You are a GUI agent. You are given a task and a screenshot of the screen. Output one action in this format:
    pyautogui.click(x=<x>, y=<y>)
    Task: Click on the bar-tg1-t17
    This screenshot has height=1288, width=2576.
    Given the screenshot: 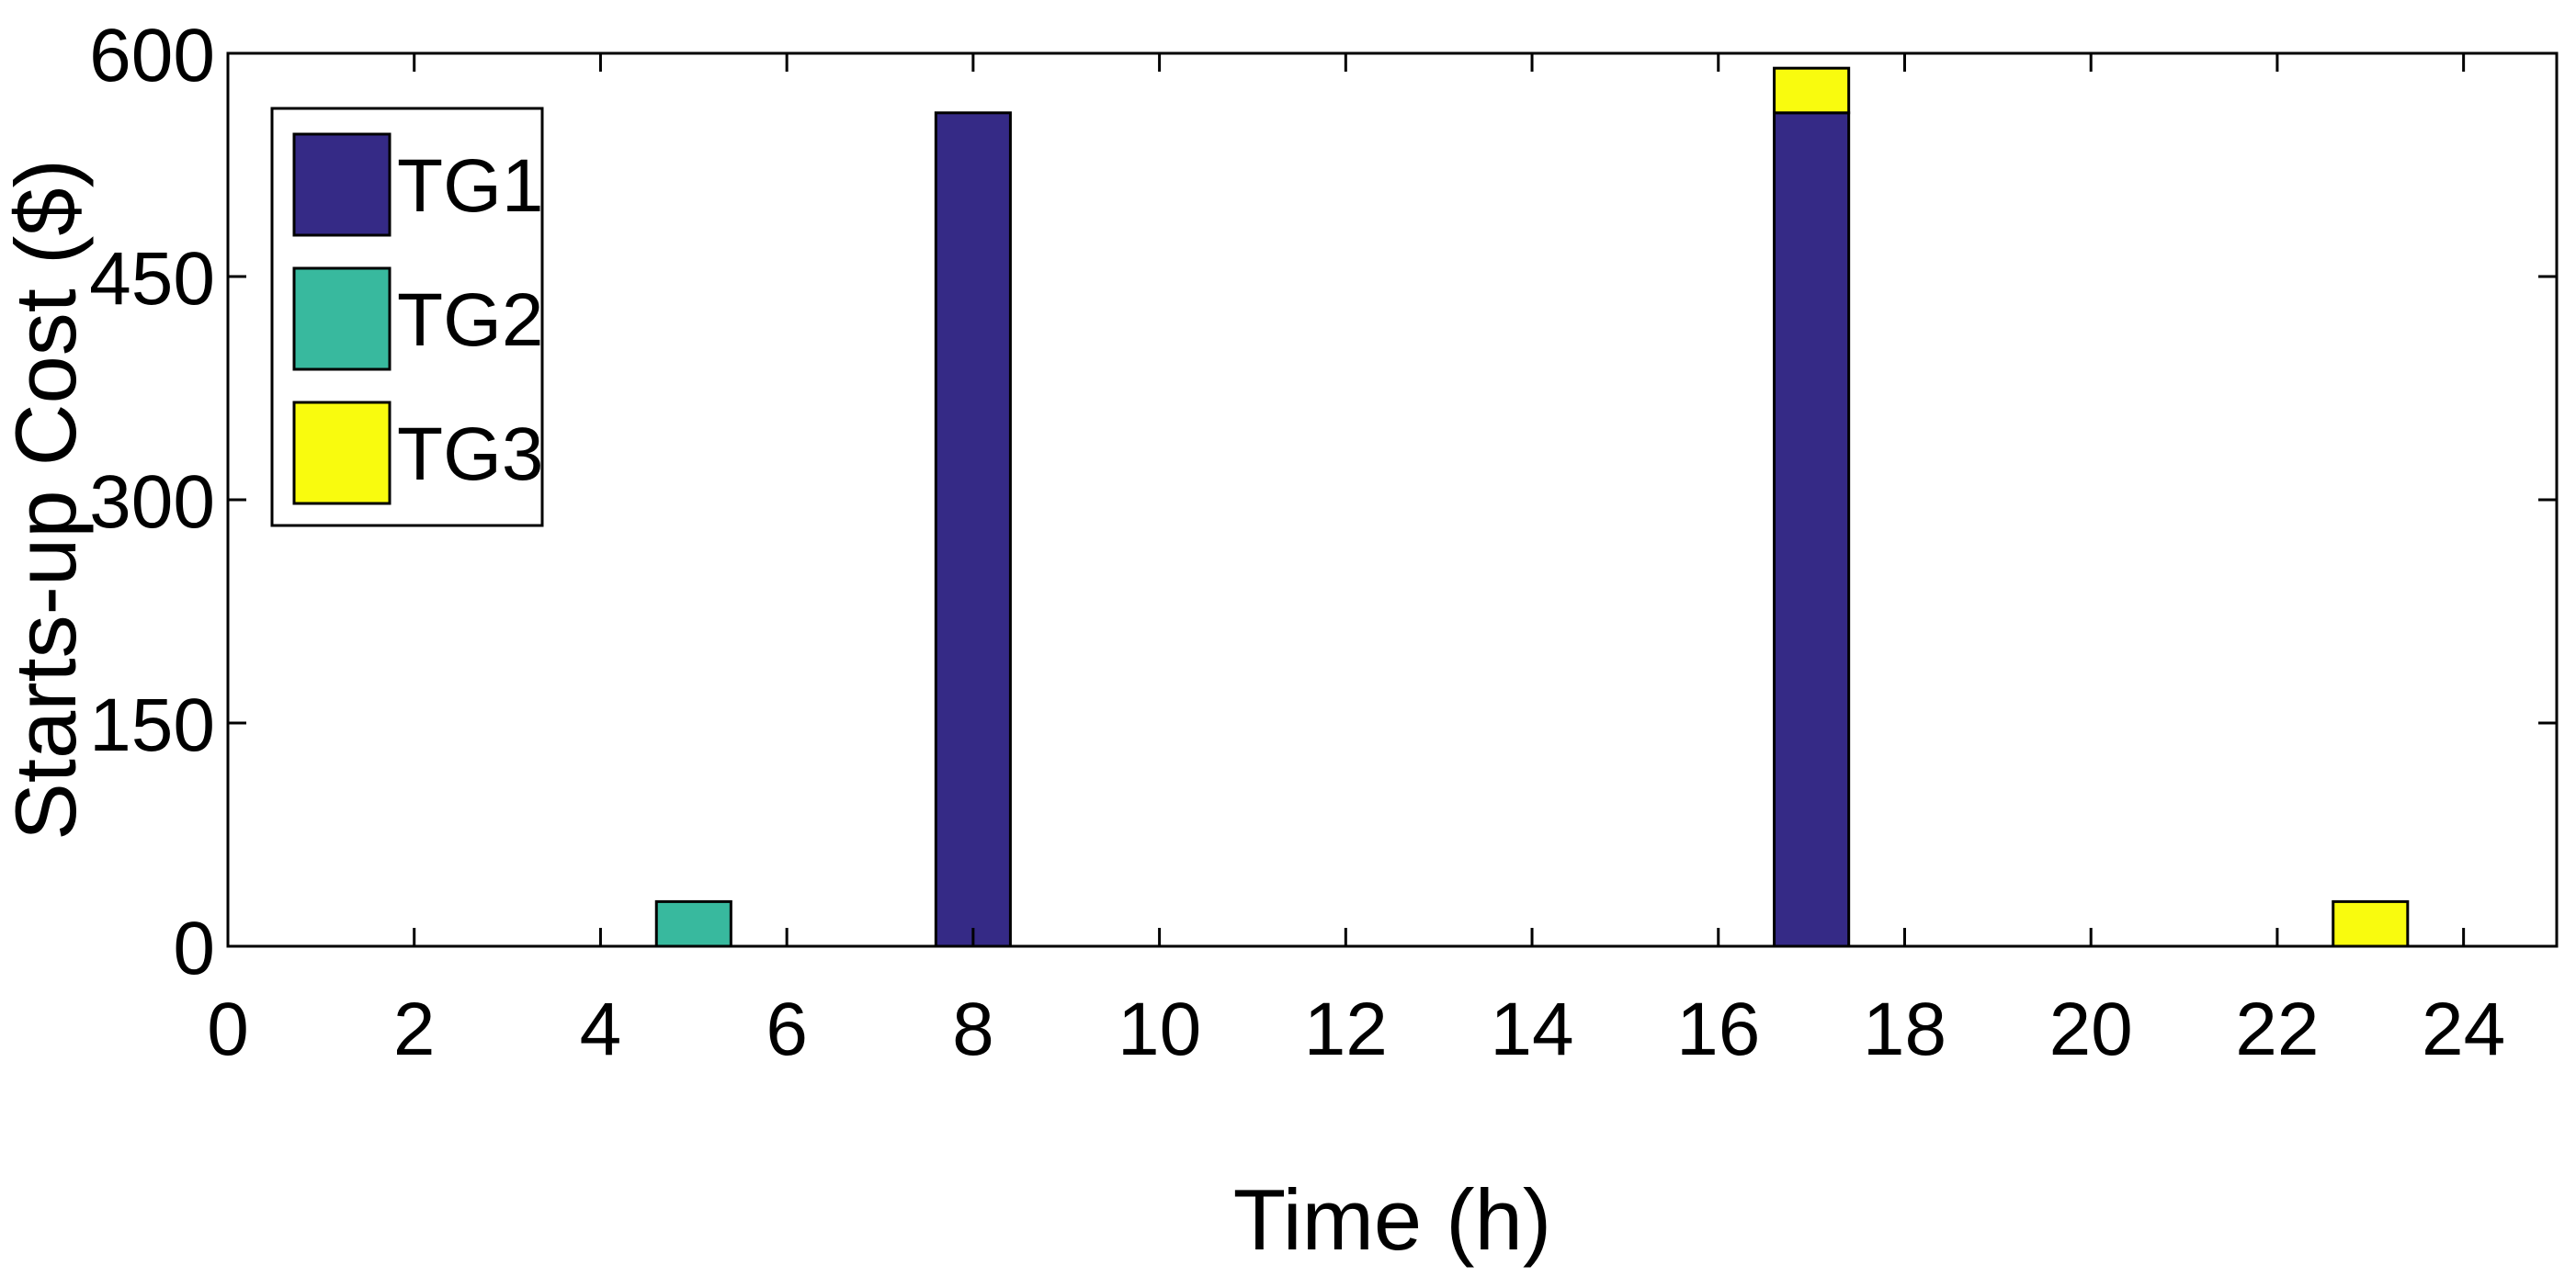 What is the action you would take?
    pyautogui.click(x=1812, y=529)
    